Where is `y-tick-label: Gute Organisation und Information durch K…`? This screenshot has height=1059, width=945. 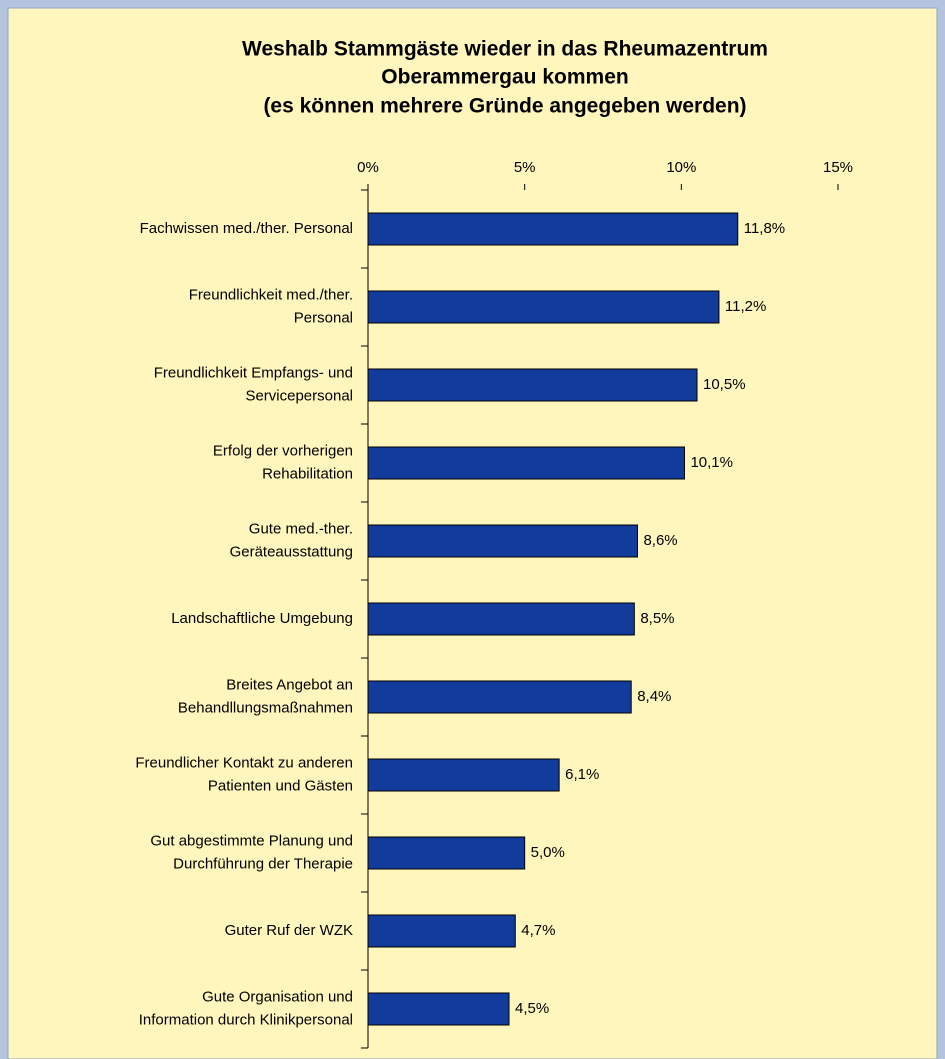 y-tick-label: Gute Organisation und Information durch K… is located at coordinates (246, 1008).